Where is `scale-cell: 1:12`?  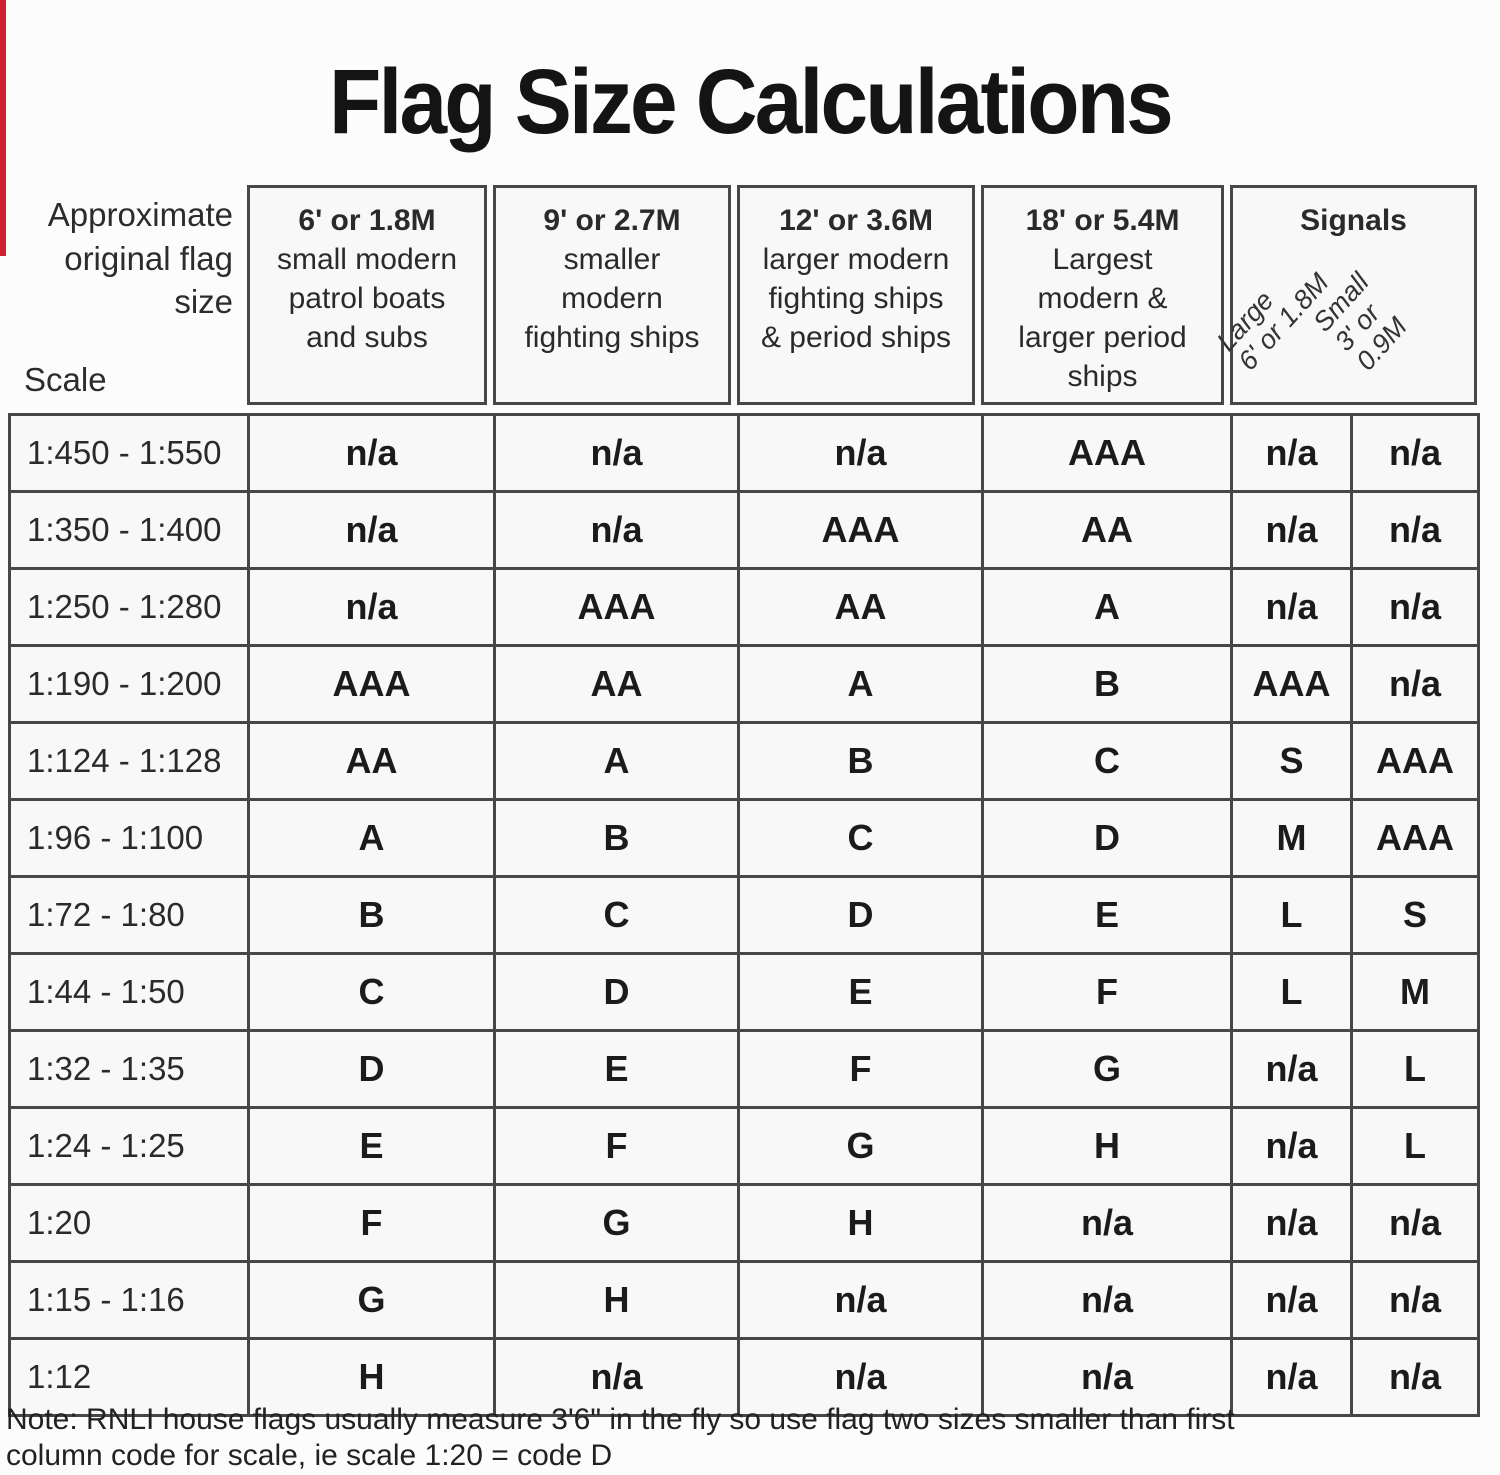
scale-cell: 1:12 is located at coordinates (129, 1377).